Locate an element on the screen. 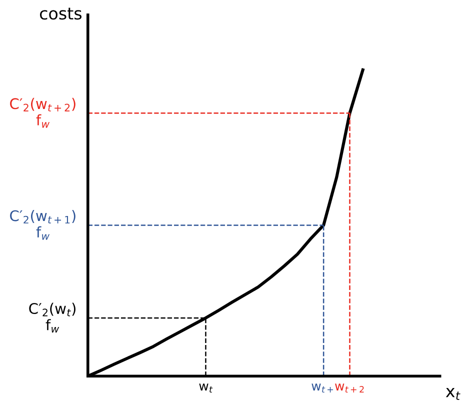 Image resolution: width=475 pixels, height=412 pixels. text: C′$_{2}$(w$_{t+2}$) f$_{w}$ is located at coordinates (43, 113).